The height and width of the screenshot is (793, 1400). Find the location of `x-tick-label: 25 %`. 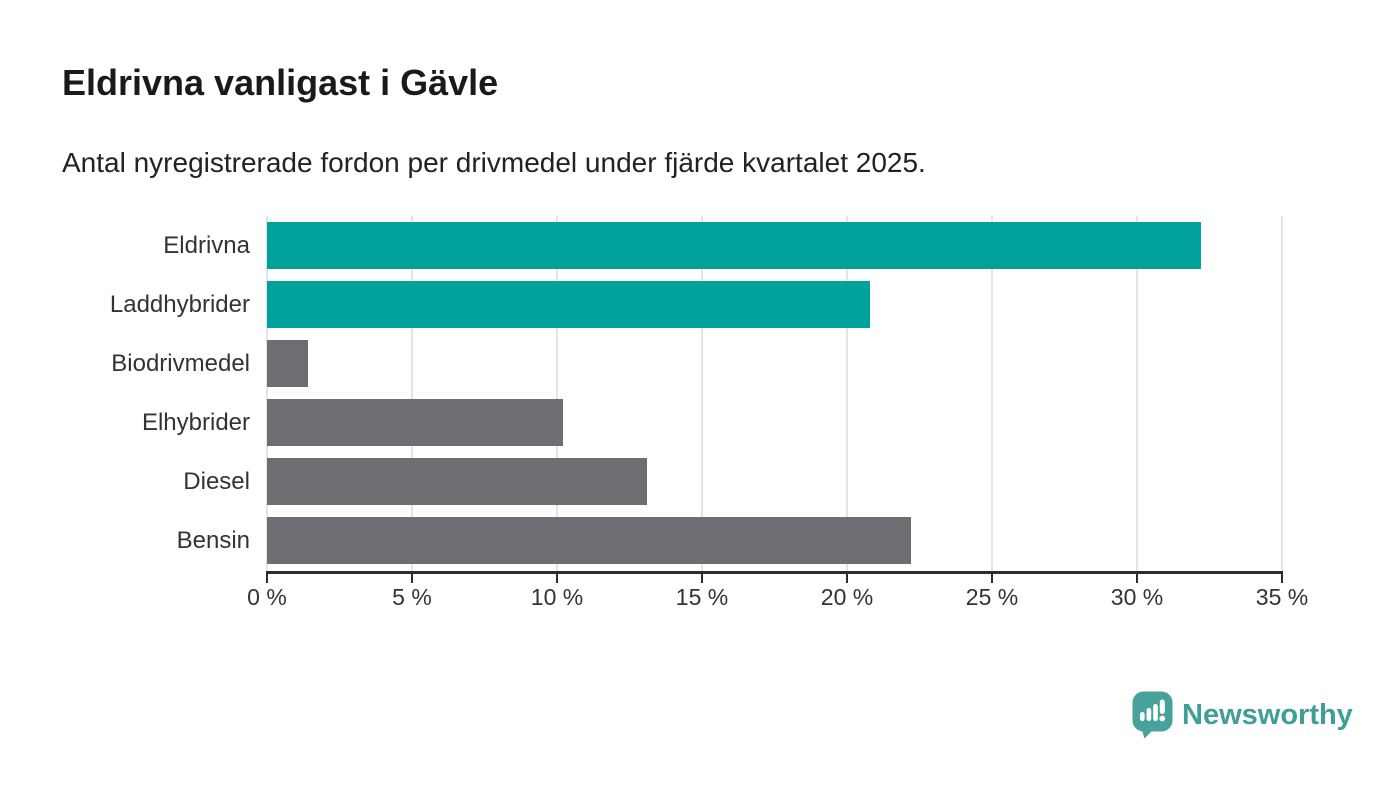

x-tick-label: 25 % is located at coordinates (992, 597).